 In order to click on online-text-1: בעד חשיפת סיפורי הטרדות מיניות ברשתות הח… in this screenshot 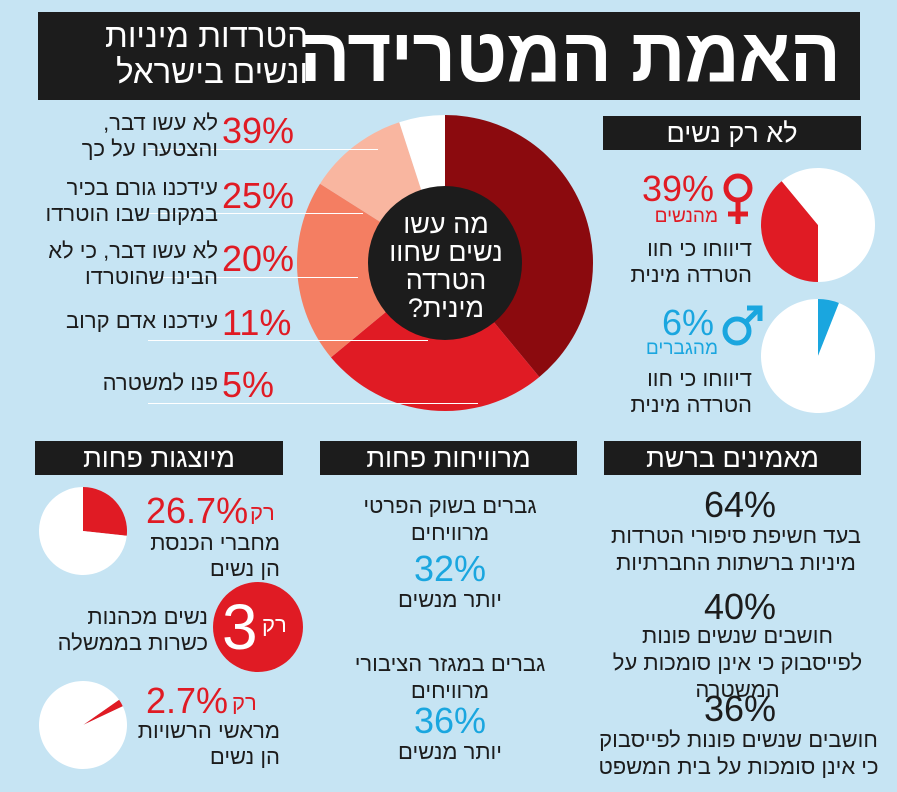, I will do `click(736, 549)`.